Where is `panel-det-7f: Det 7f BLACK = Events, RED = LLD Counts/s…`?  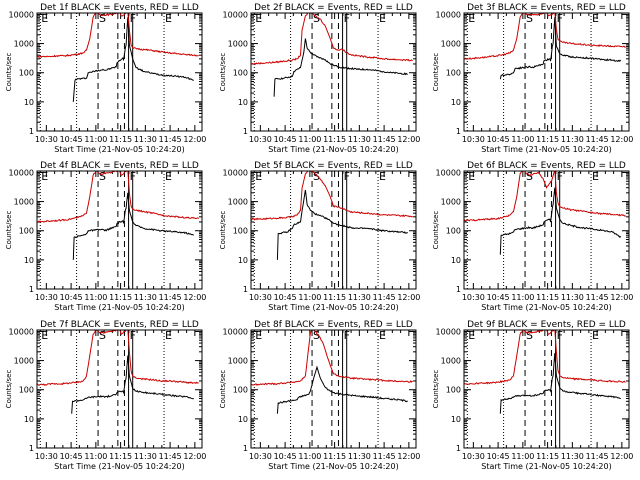
panel-det-7f: Det 7f BLACK = Events, RED = LLD Counts/s… is located at coordinates (105, 395).